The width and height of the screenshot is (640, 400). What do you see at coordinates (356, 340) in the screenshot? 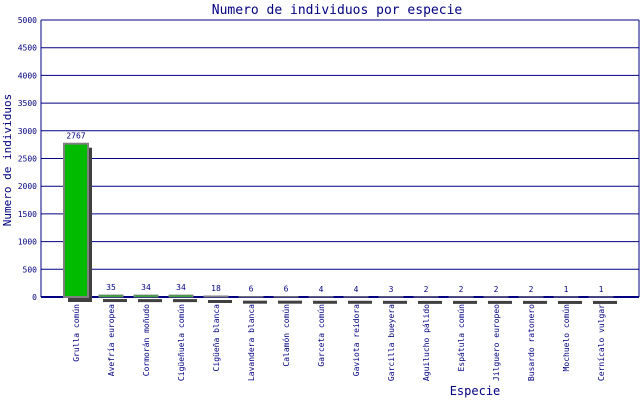
I see `x-tick-label: Gaviota reidora` at bounding box center [356, 340].